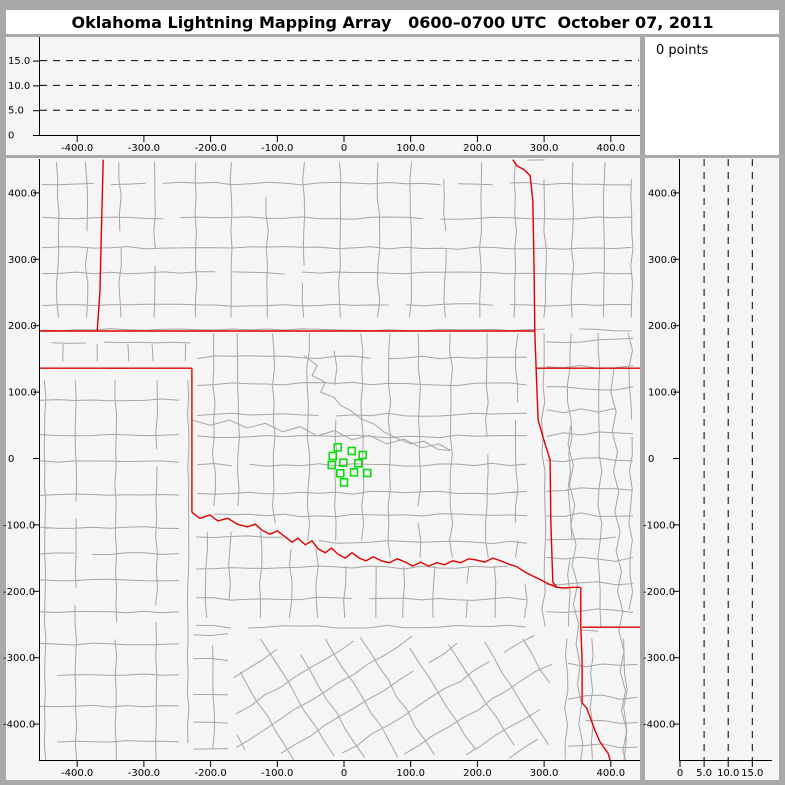  What do you see at coordinates (662, 193) in the screenshot?
I see `right-y-tick-label: 400.0` at bounding box center [662, 193].